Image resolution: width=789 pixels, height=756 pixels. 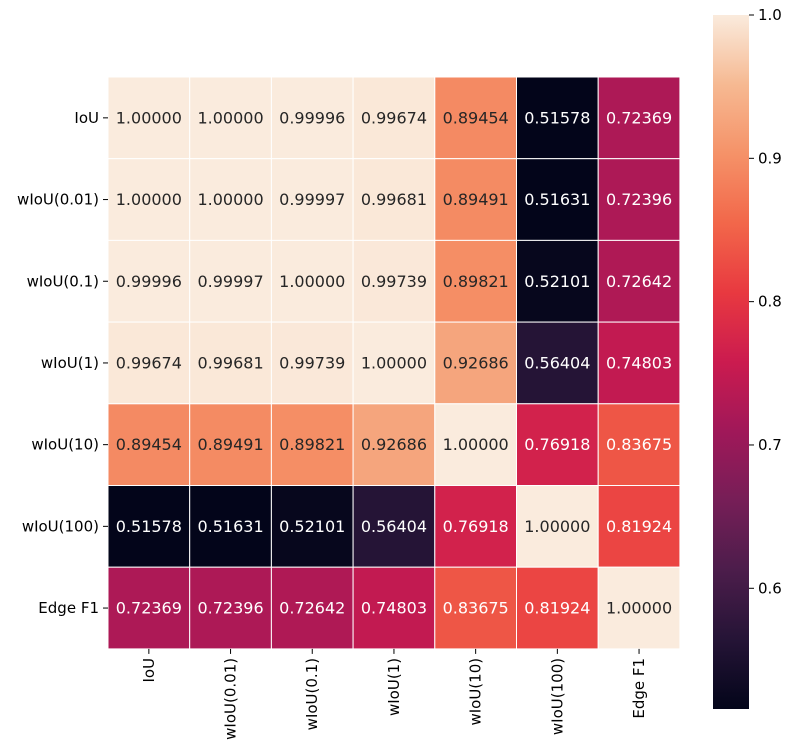 I want to click on y-tick-label: wIoU(0.1), so click(x=63, y=281).